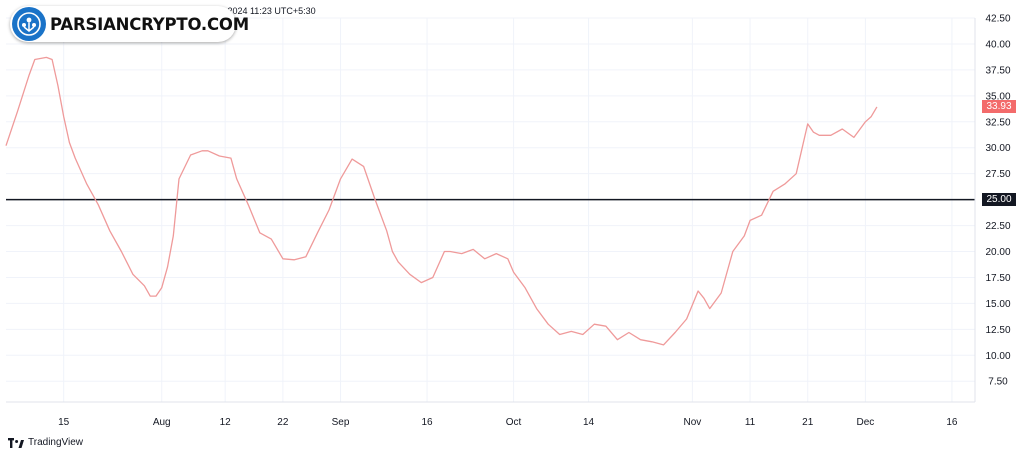 The height and width of the screenshot is (456, 1024). Describe the element at coordinates (997, 226) in the screenshot. I see `y-tick-label: 22.50` at that location.